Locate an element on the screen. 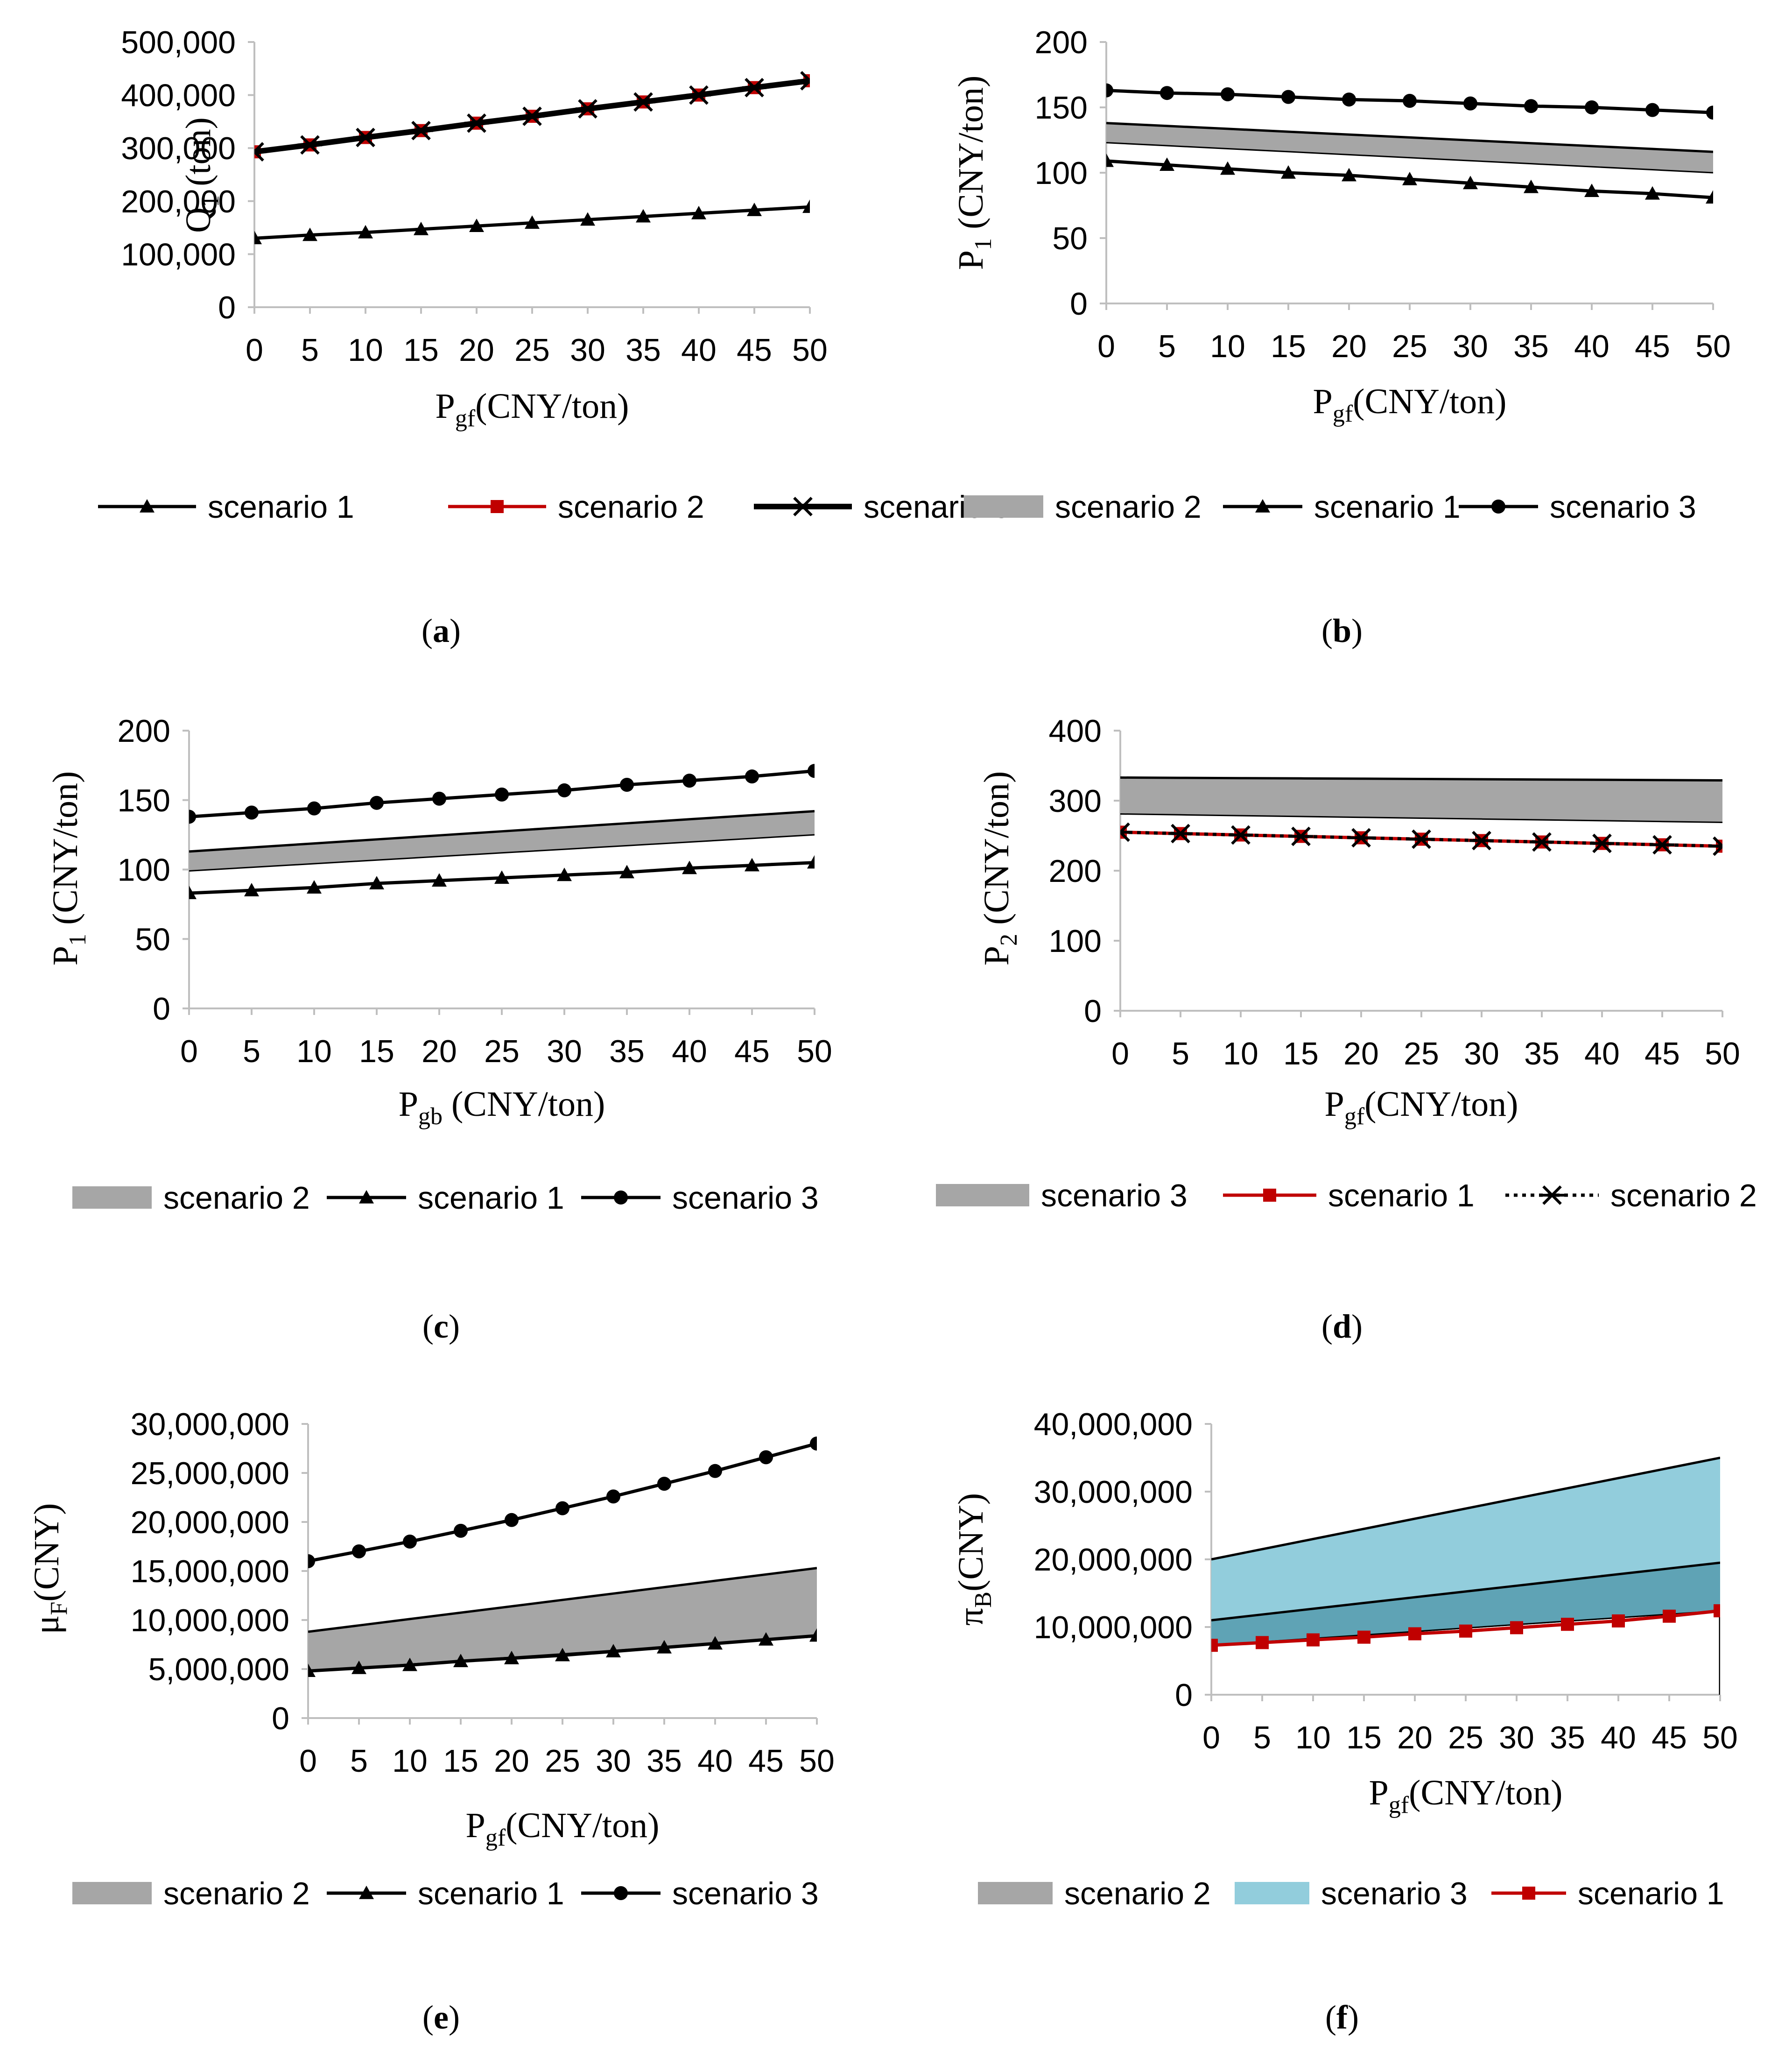  x-tick-label: 40 is located at coordinates (1592, 347).